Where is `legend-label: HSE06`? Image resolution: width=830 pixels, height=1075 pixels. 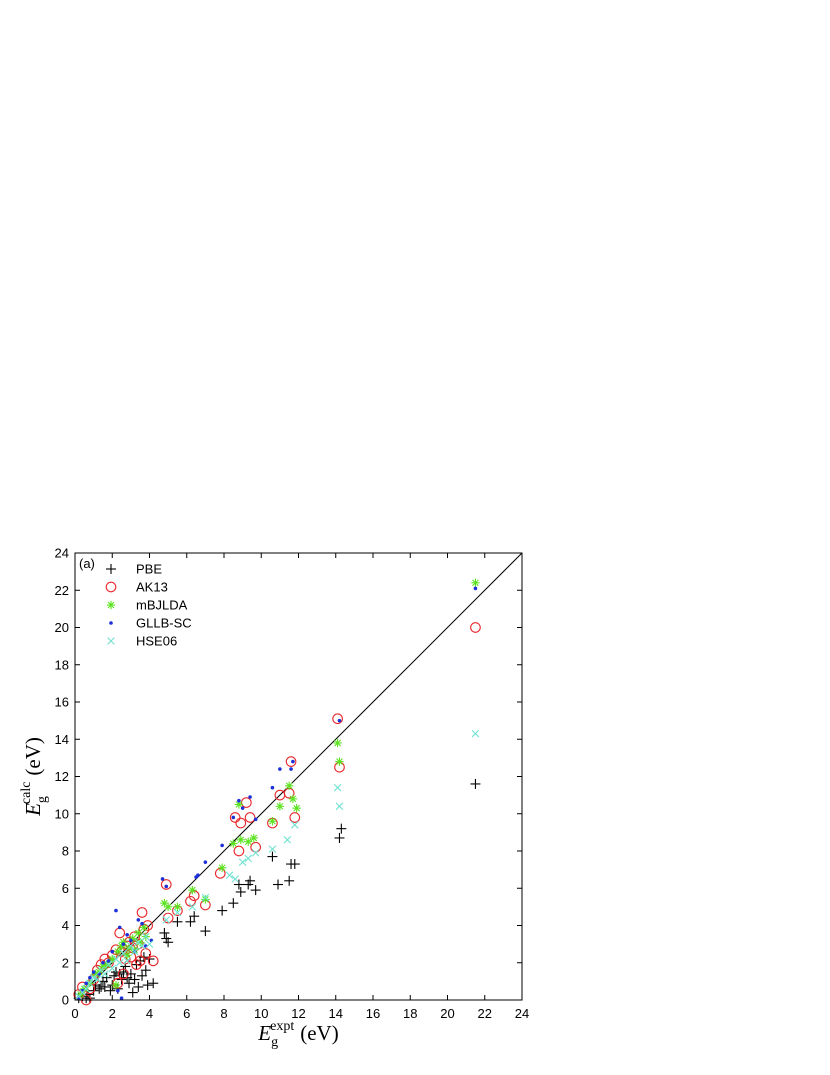 legend-label: HSE06 is located at coordinates (156, 641).